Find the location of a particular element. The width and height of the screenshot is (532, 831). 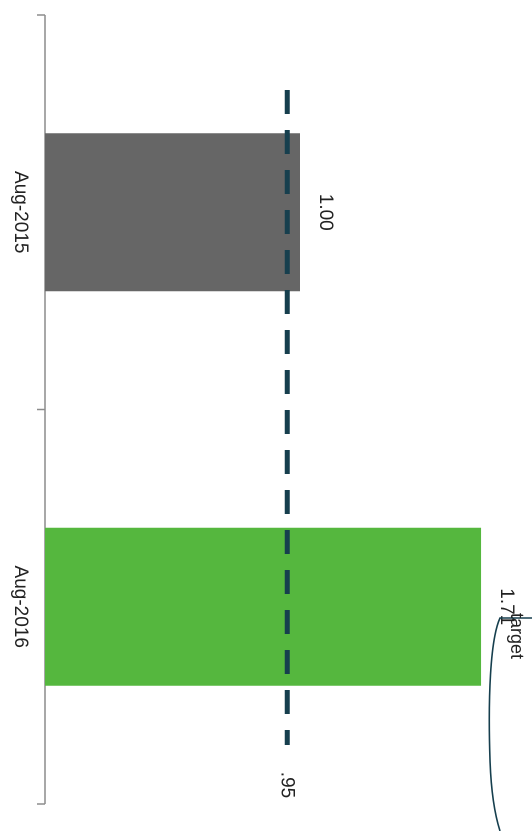

callout-text: target is located at coordinates (517, 636).